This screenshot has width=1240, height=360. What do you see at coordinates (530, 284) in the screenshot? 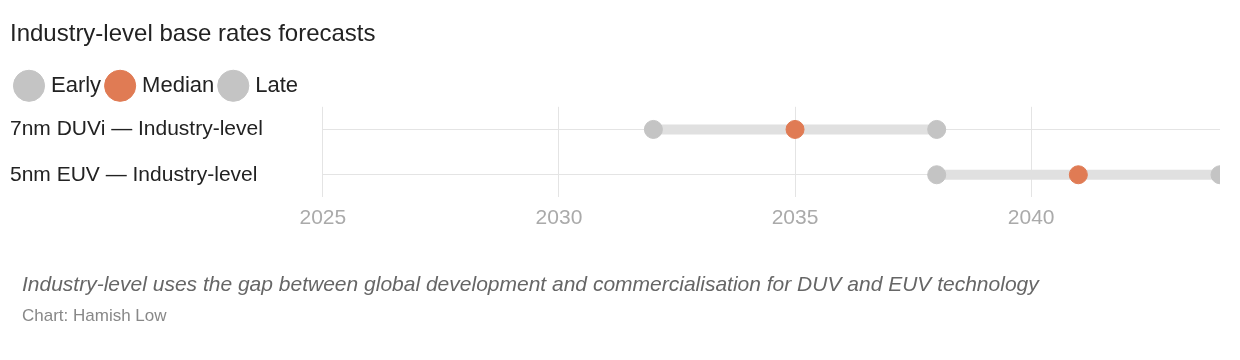
I see `text: Industry-level uses the gap between global development and commercialisation for DUV and EUV technology` at bounding box center [530, 284].